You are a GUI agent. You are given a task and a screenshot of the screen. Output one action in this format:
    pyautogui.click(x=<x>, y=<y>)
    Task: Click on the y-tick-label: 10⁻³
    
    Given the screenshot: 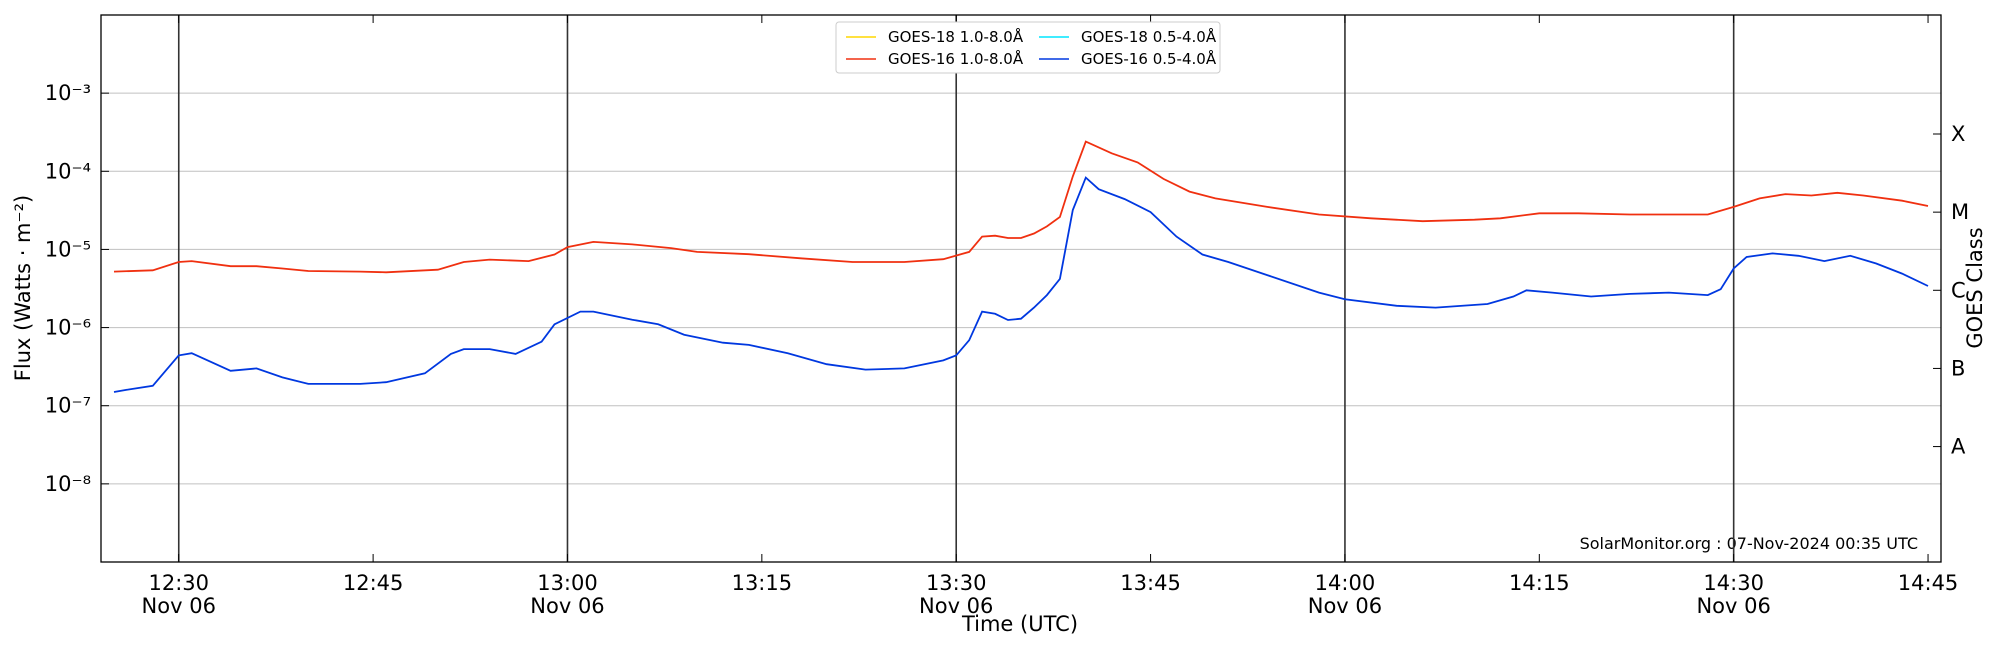 What is the action you would take?
    pyautogui.click(x=68, y=93)
    